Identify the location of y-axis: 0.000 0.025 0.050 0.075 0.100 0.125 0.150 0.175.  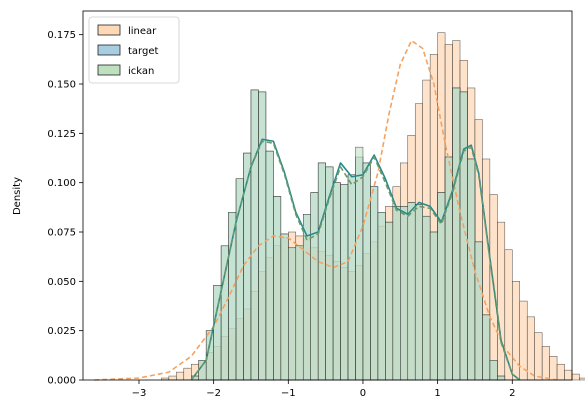
(65, 208).